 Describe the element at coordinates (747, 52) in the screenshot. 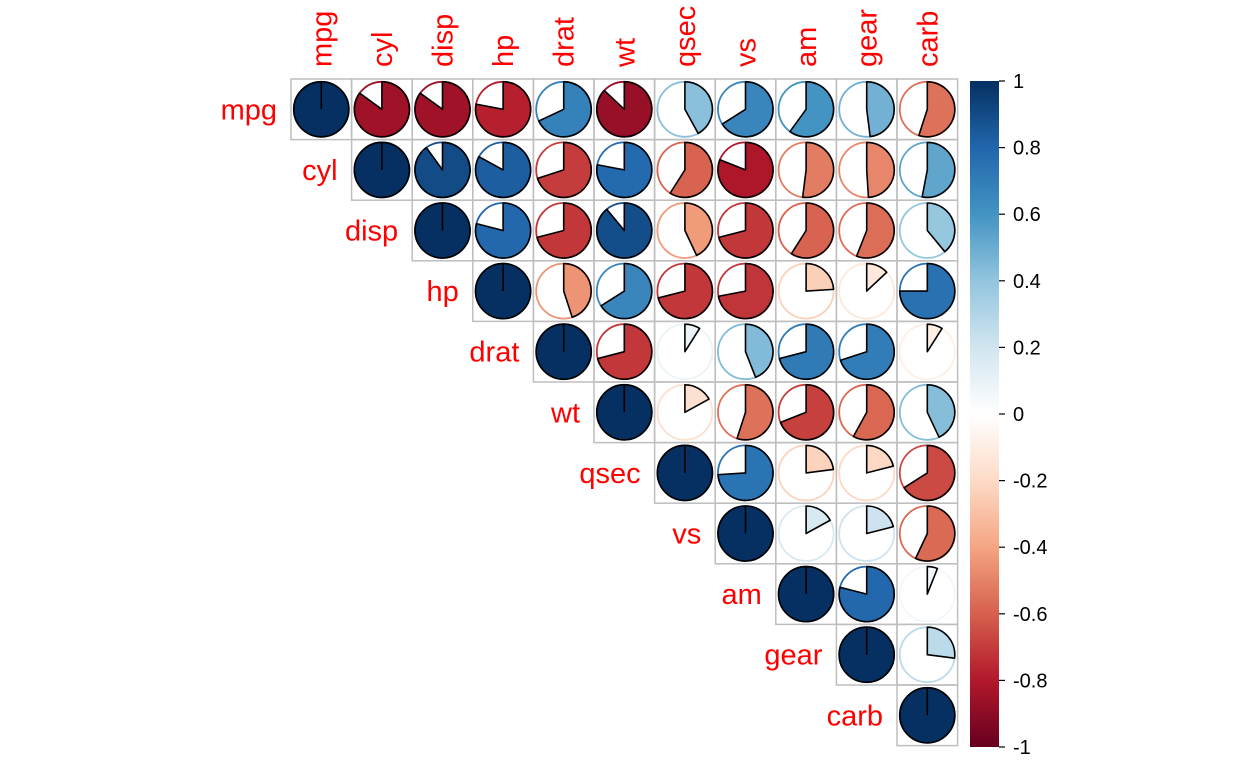

I see `column-label-vs: vs` at that location.